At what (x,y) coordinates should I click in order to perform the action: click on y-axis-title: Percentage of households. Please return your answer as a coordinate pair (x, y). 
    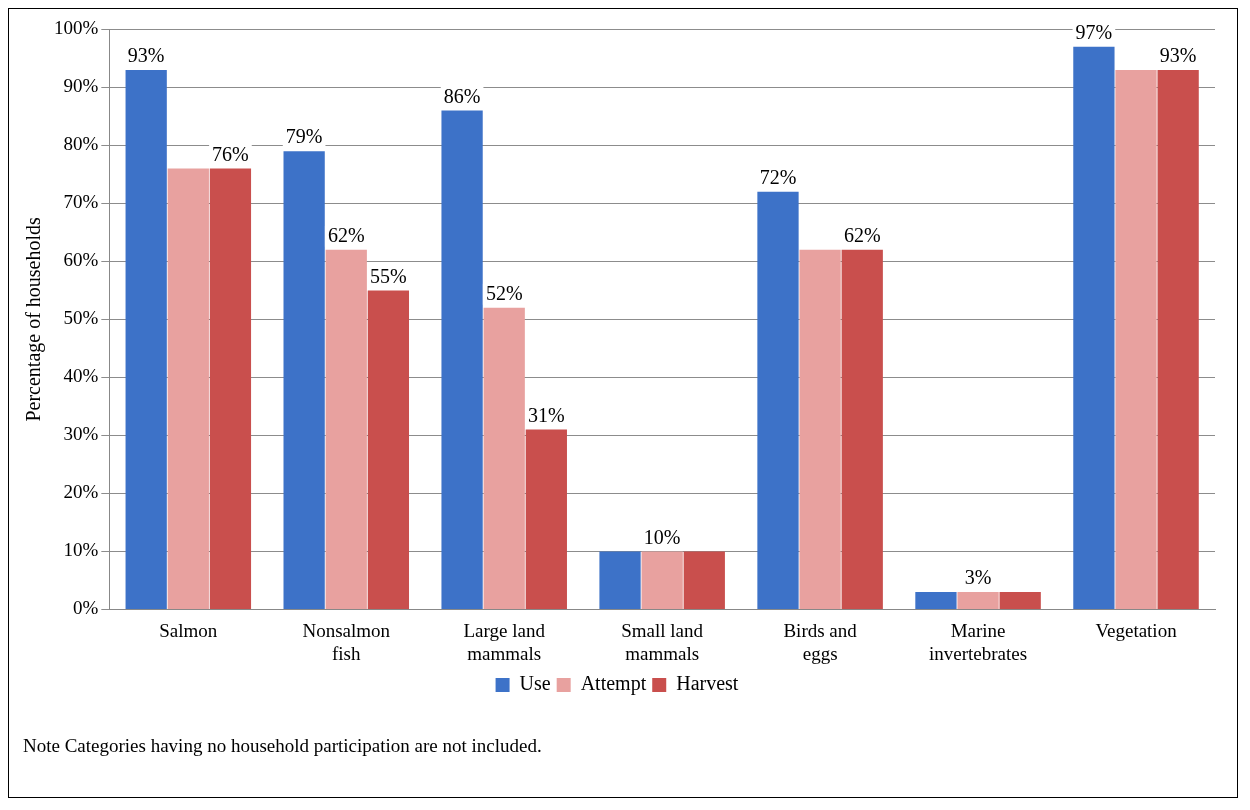
    Looking at the image, I should click on (34, 319).